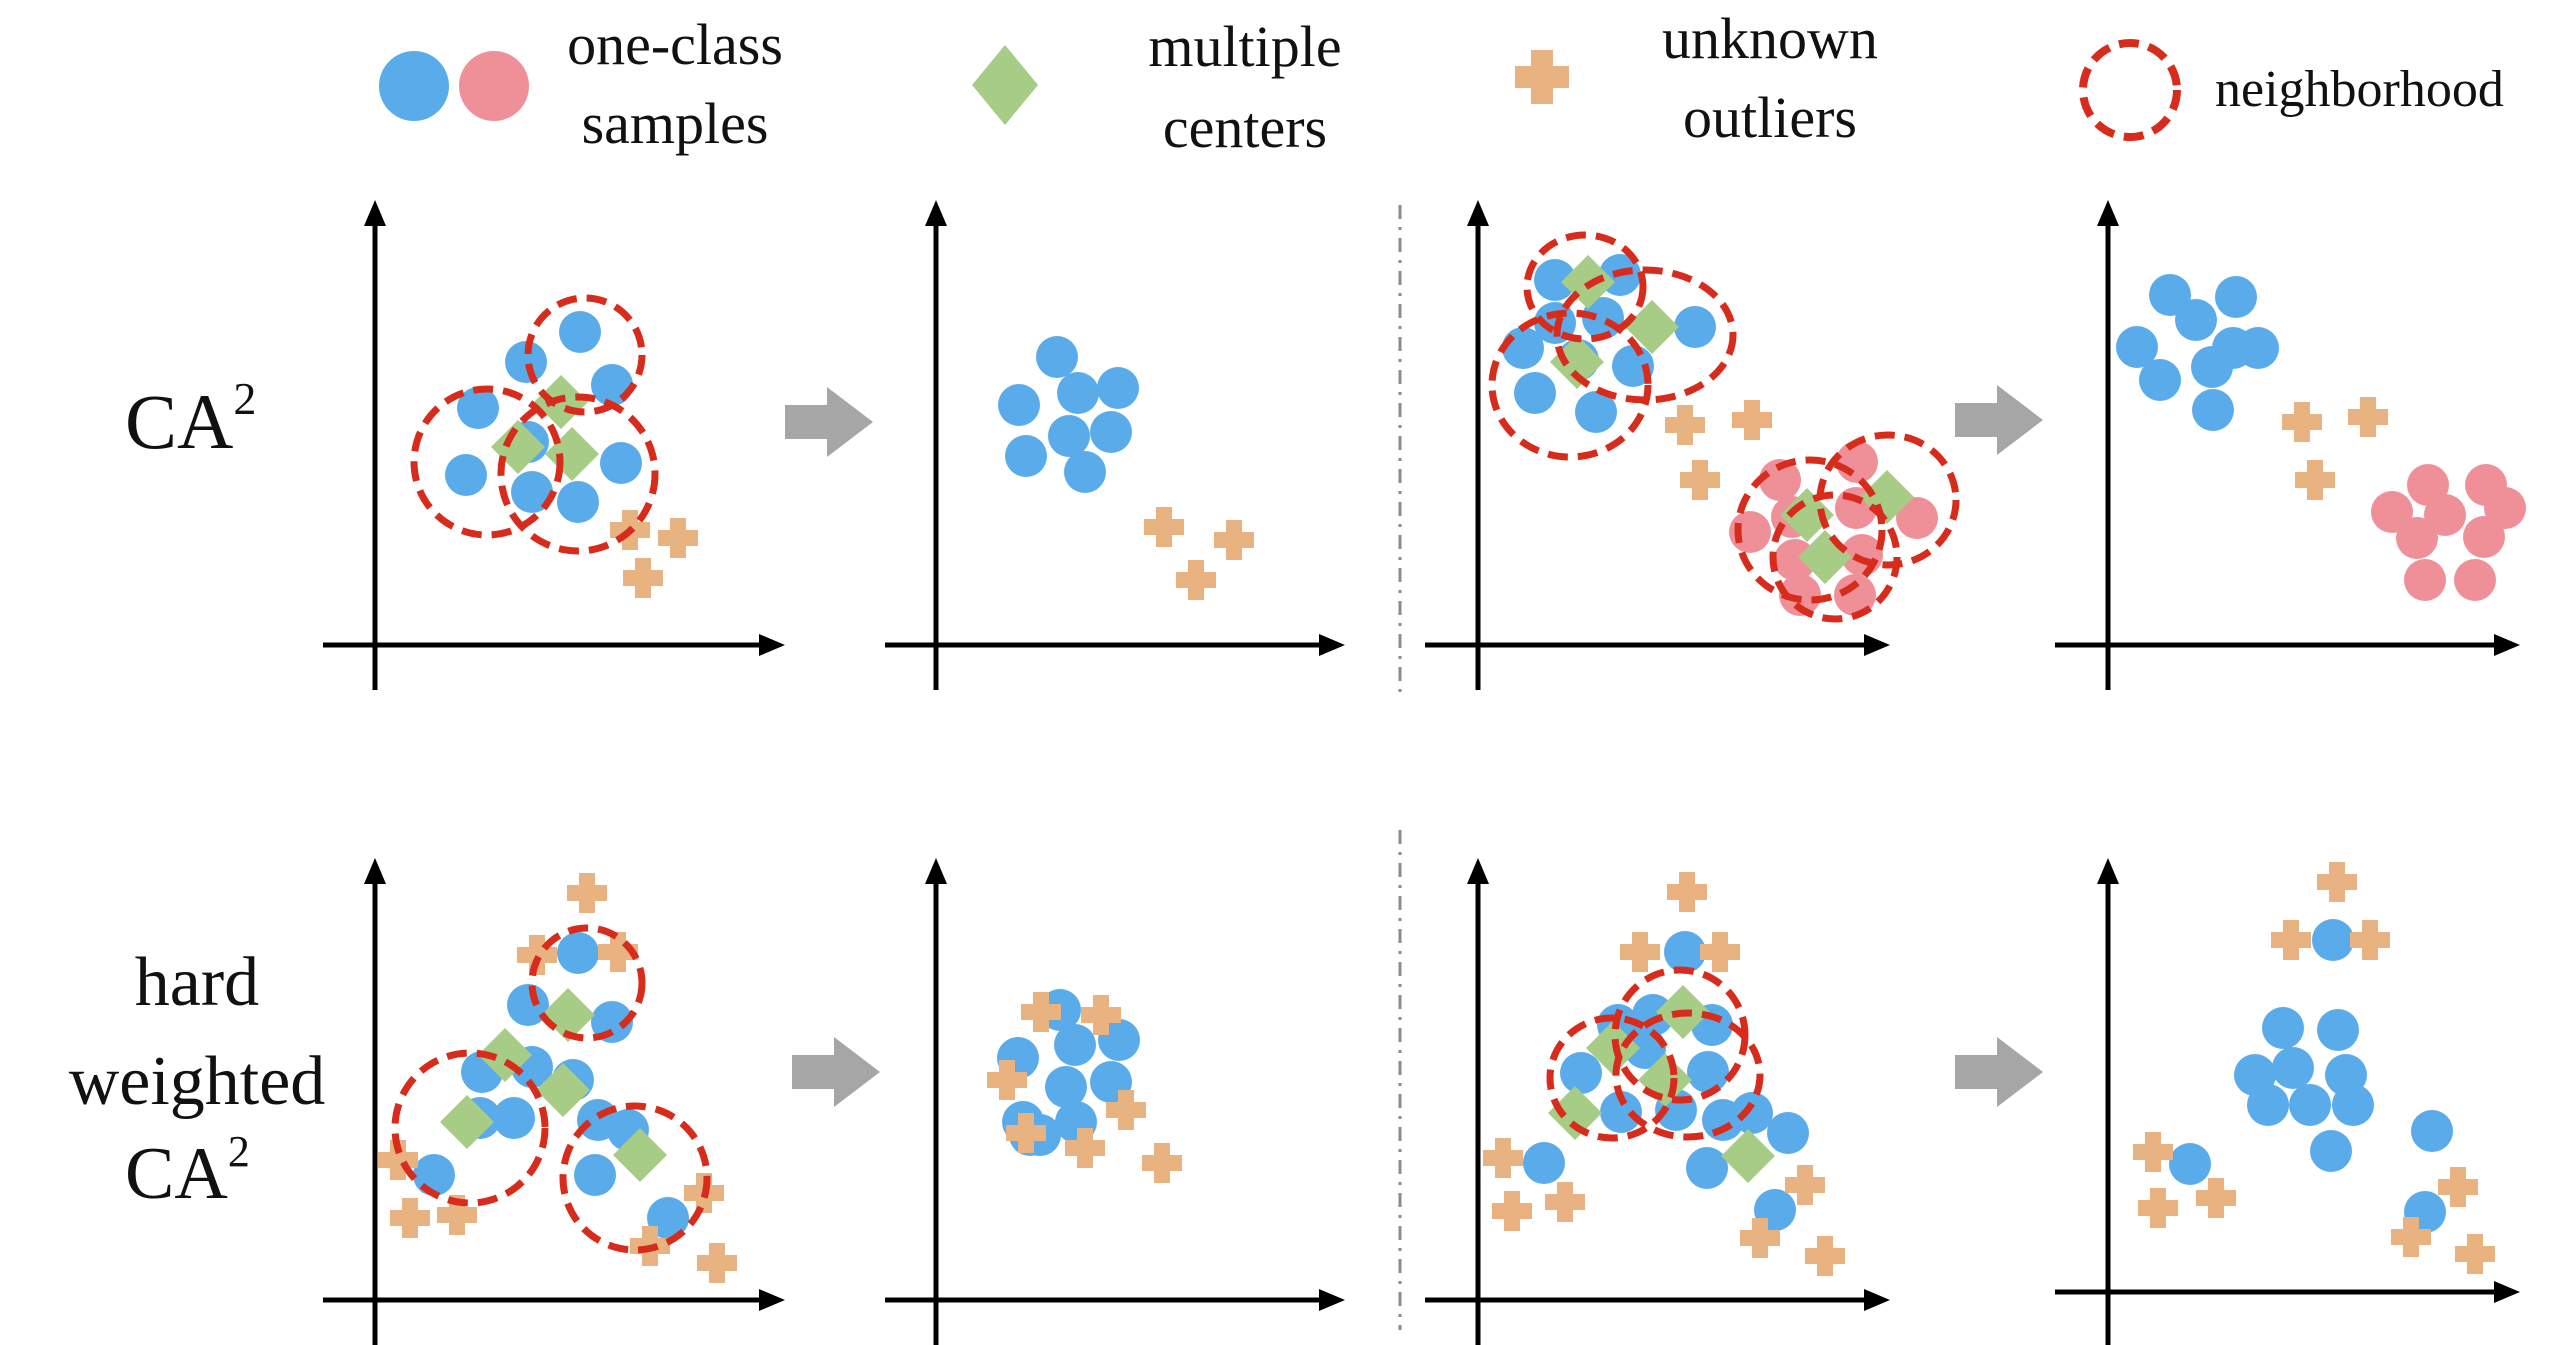 Image resolution: width=2550 pixels, height=1345 pixels. Describe the element at coordinates (187, 1171) in the screenshot. I see `svg-text: CA2` at that location.